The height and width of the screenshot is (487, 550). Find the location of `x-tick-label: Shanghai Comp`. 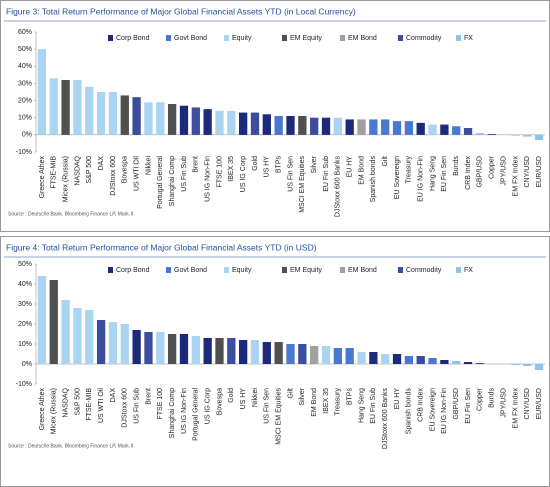

x-tick-label: Shanghai Comp is located at coordinates (172, 181).